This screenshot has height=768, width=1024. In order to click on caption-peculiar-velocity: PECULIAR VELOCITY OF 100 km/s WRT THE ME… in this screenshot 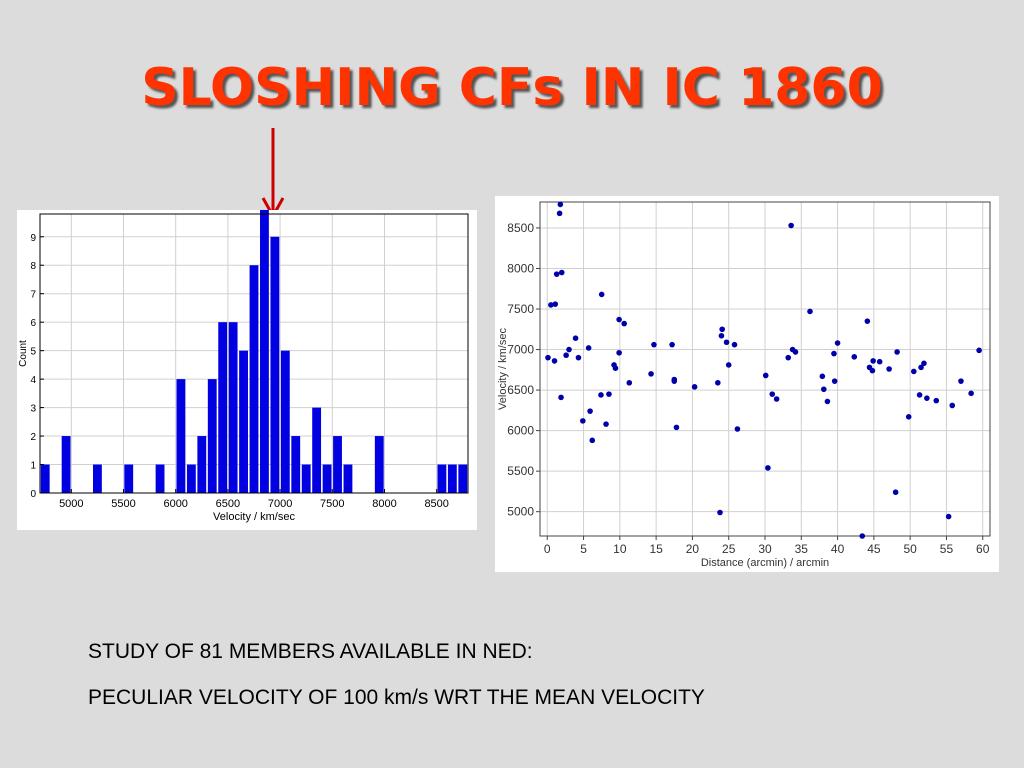, I will do `click(396, 697)`.